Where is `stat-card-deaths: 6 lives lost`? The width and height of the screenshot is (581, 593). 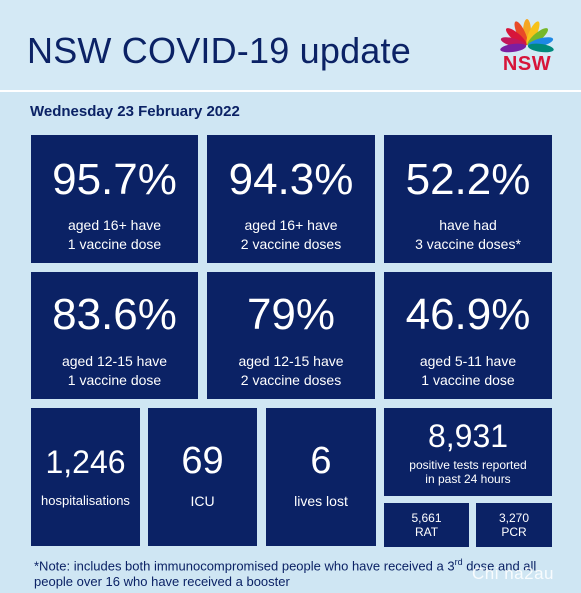 stat-card-deaths: 6 lives lost is located at coordinates (321, 477).